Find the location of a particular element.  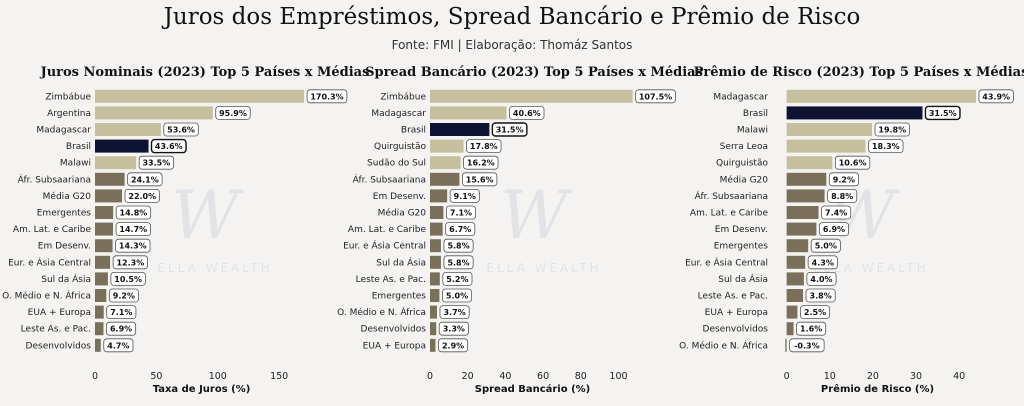

category-label: Emergentes is located at coordinates (399, 297).